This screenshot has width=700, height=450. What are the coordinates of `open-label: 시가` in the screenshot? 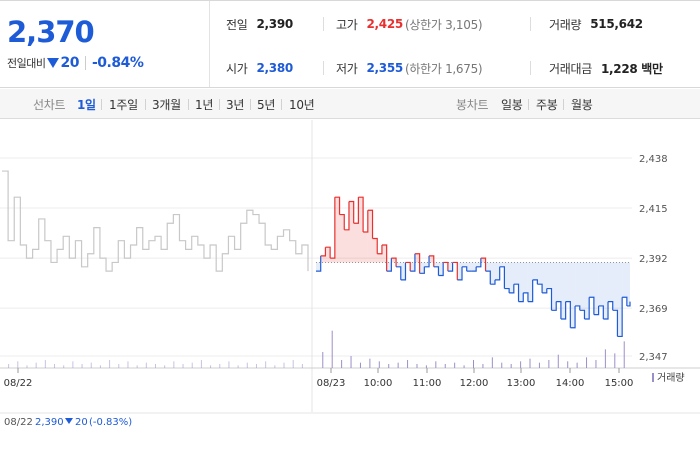 It's located at (237, 68).